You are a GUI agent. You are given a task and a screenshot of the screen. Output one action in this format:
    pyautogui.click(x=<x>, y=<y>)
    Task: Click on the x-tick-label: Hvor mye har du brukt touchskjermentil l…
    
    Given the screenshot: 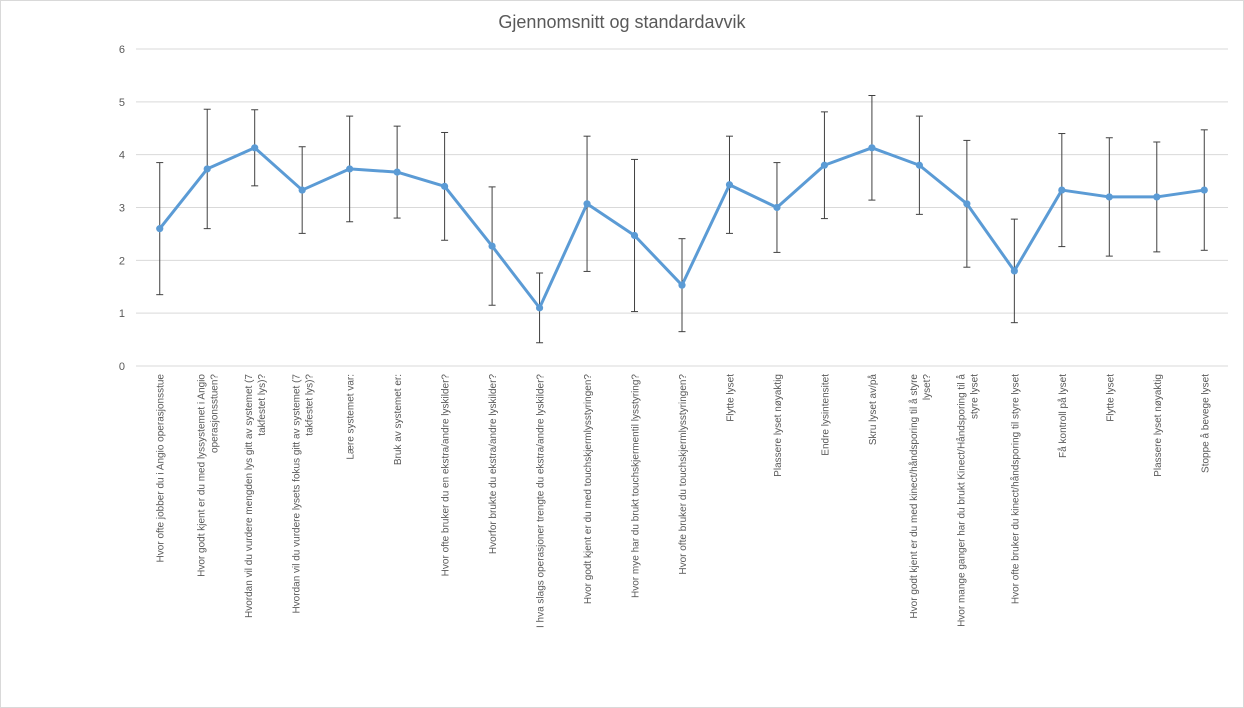 What is the action you would take?
    pyautogui.click(x=636, y=486)
    